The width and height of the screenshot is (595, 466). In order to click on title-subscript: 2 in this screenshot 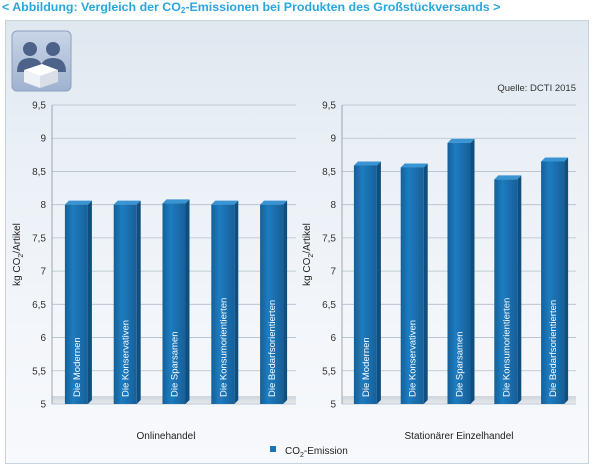, I will do `click(183, 10)`.